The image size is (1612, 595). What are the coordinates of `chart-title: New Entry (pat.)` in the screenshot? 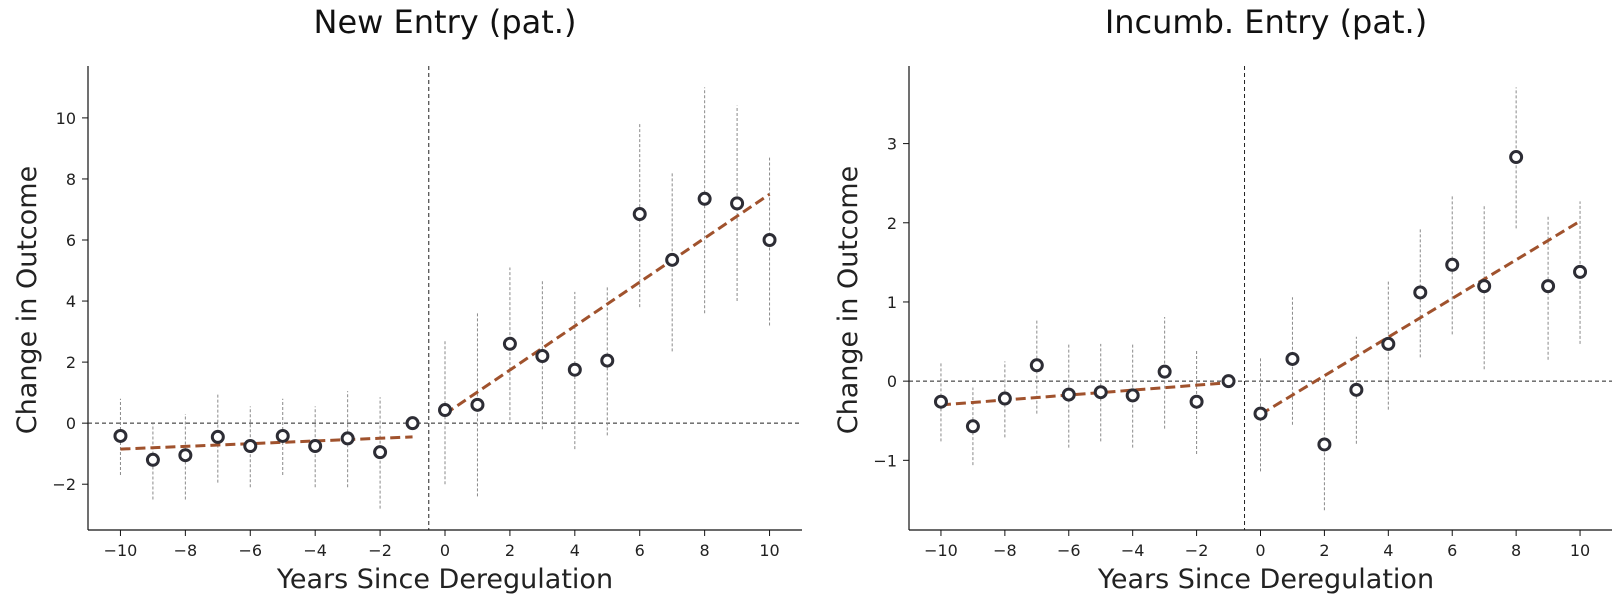 It's located at (445, 22).